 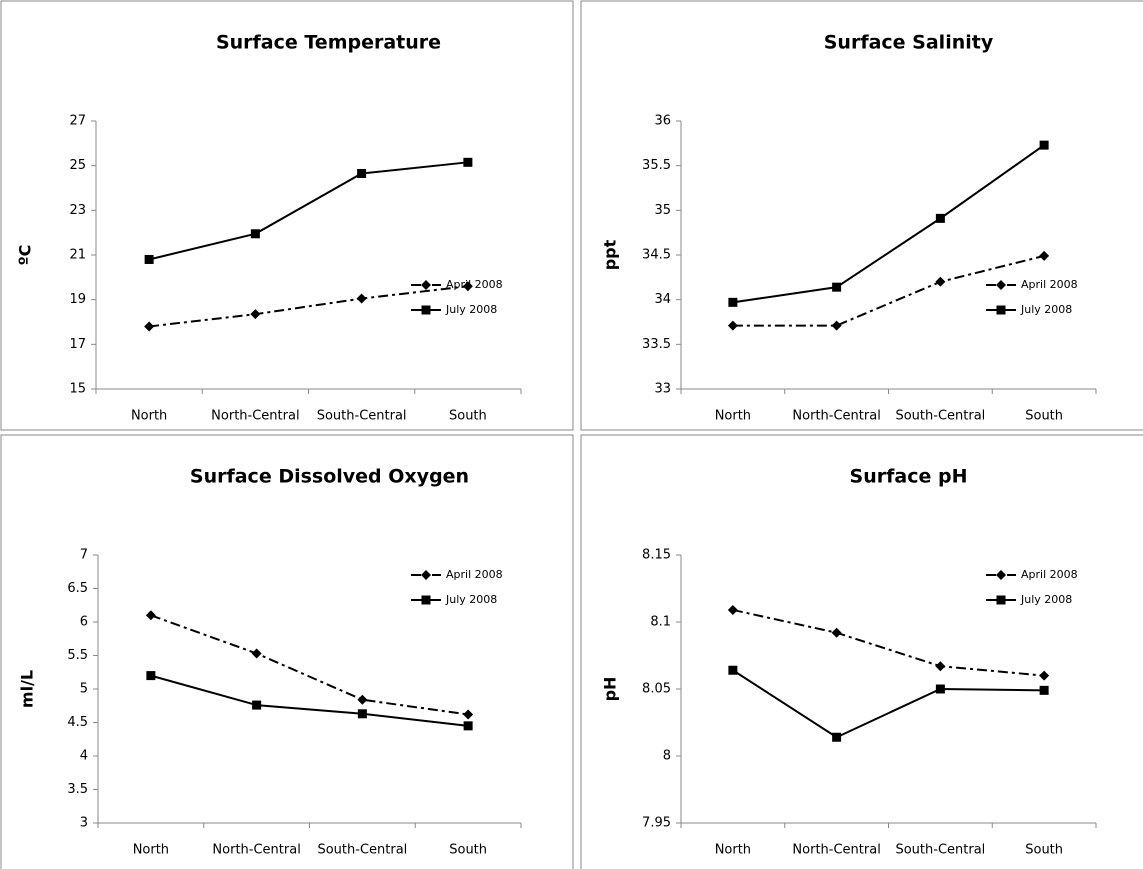 What do you see at coordinates (77, 210) in the screenshot?
I see `y-tick-label: 23` at bounding box center [77, 210].